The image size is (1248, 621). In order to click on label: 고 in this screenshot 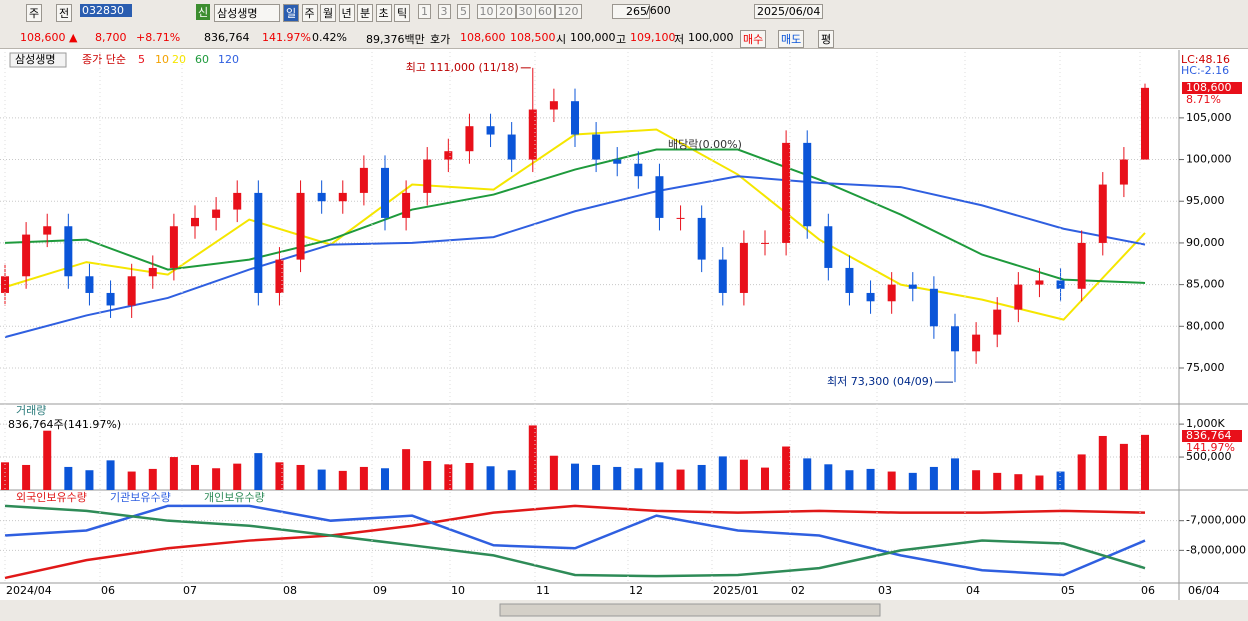, I will do `click(621, 39)`.